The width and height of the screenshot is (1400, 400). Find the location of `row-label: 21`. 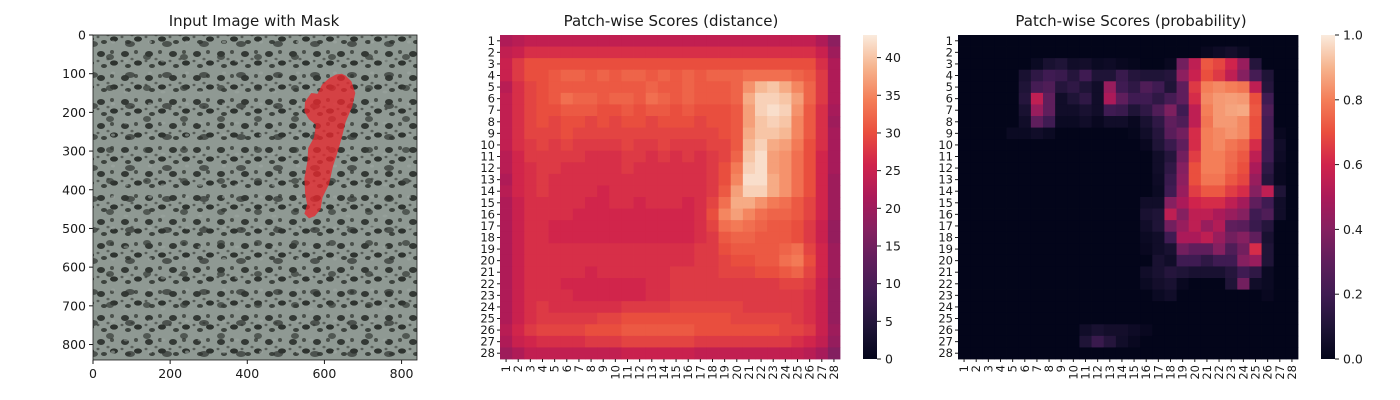

row-label: 21 is located at coordinates (487, 272).